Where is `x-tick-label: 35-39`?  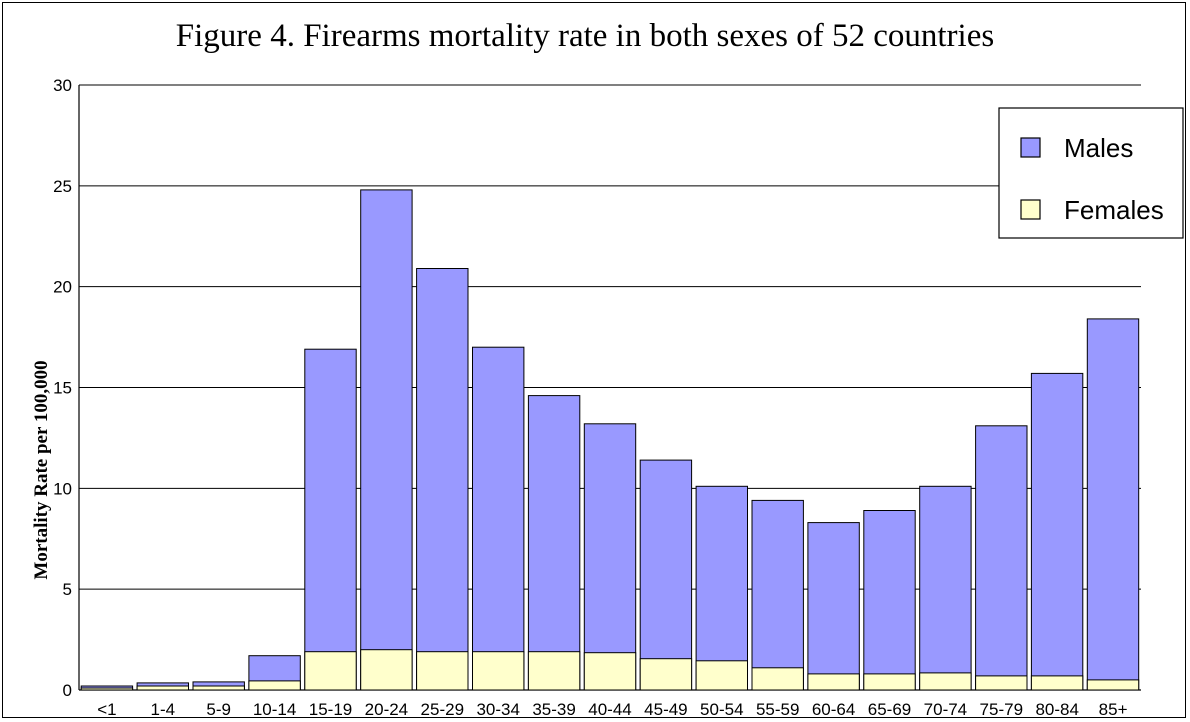 x-tick-label: 35-39 is located at coordinates (553, 709).